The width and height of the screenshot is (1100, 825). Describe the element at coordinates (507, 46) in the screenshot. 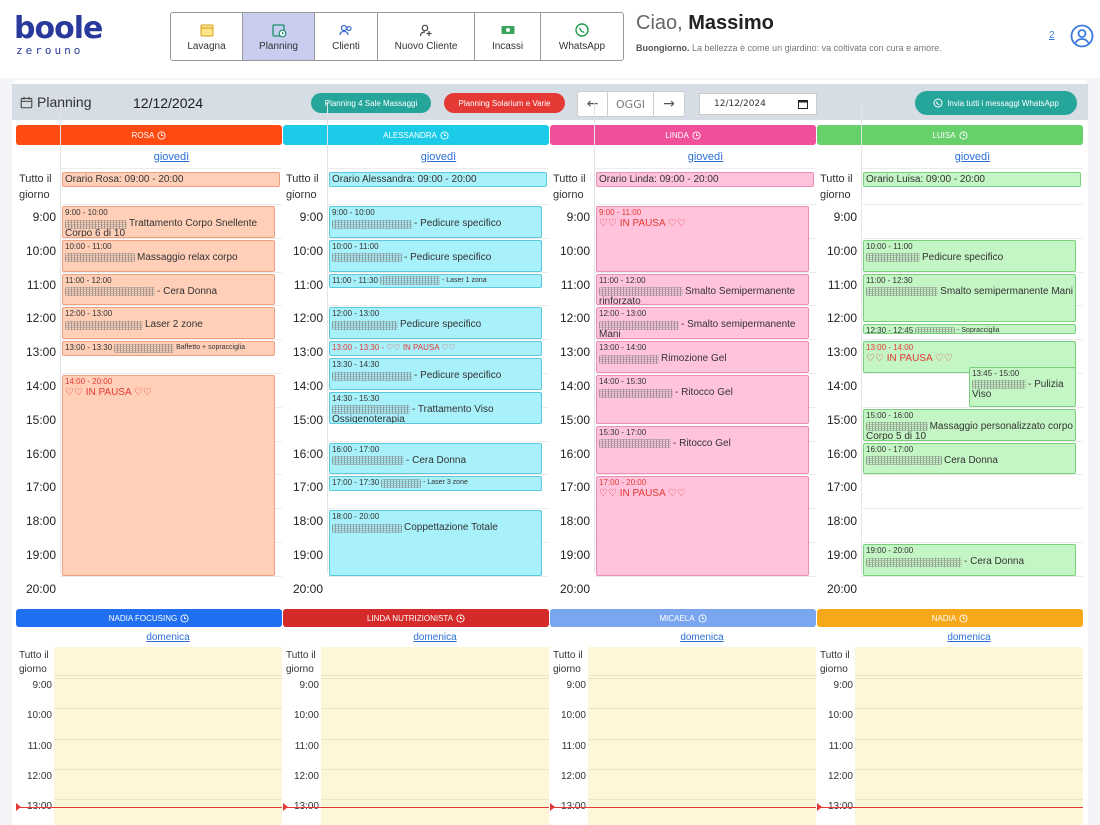

I see `nav-label: Incassi` at that location.